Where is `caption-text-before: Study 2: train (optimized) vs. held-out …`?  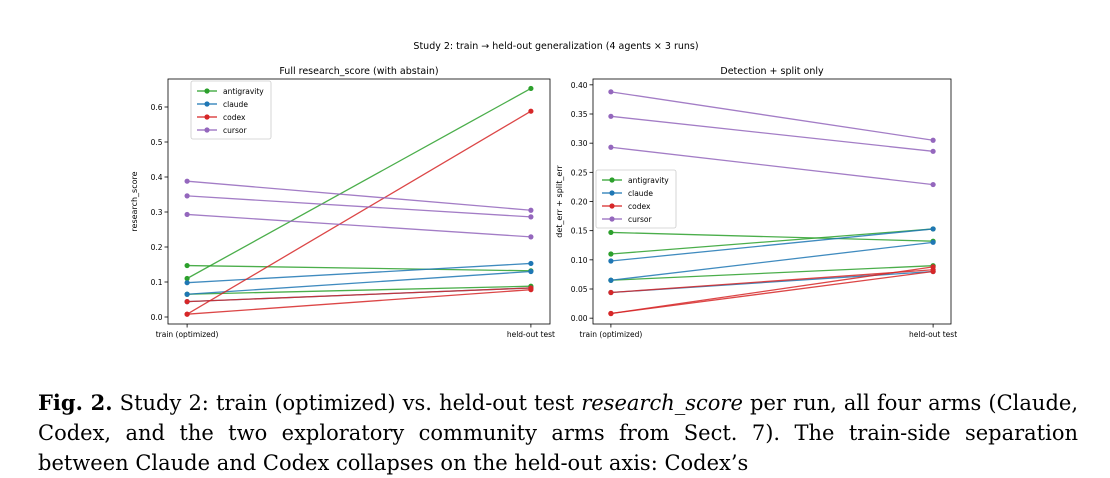 caption-text-before: Study 2: train (optimized) vs. held-out … is located at coordinates (347, 403).